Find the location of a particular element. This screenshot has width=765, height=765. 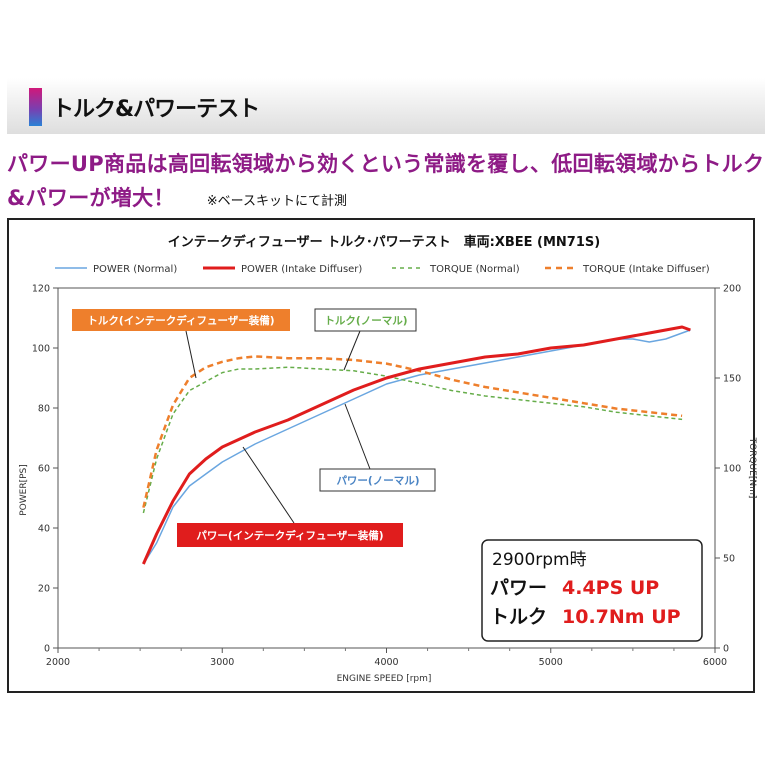

callout-power-value: 4.4PS UP is located at coordinates (610, 588).